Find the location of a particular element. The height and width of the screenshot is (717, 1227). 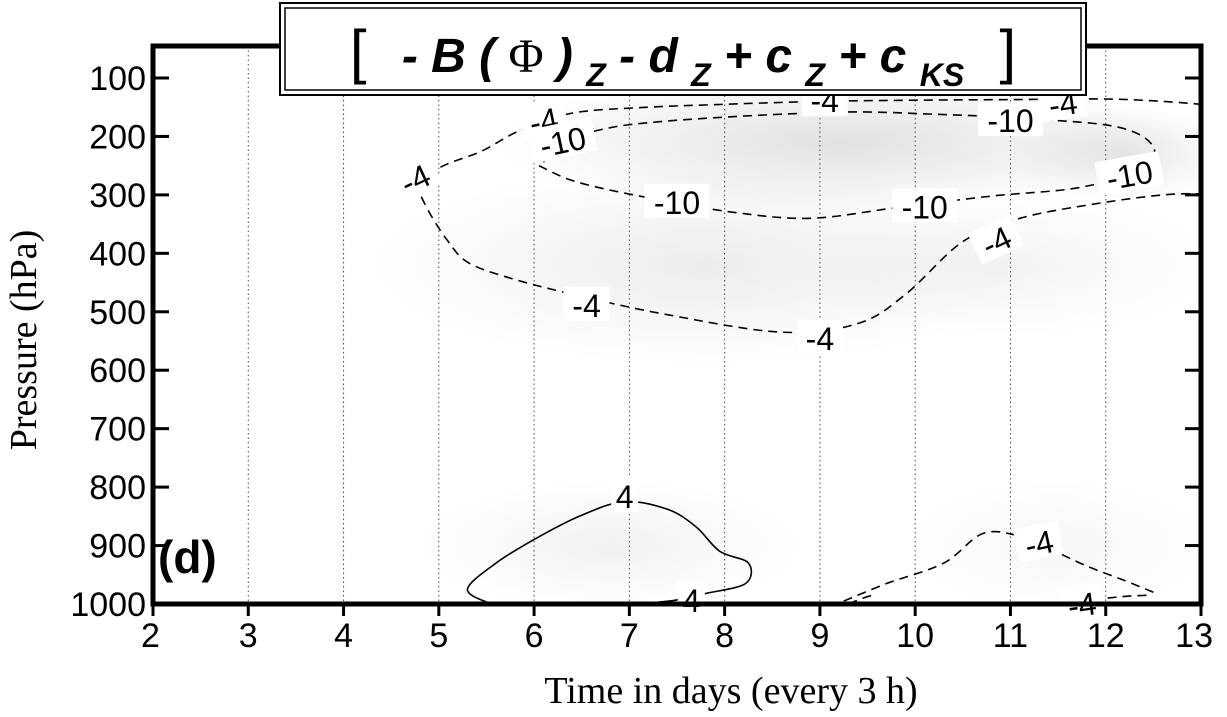

contour-label-text-6: -10 is located at coordinates (1130, 175).